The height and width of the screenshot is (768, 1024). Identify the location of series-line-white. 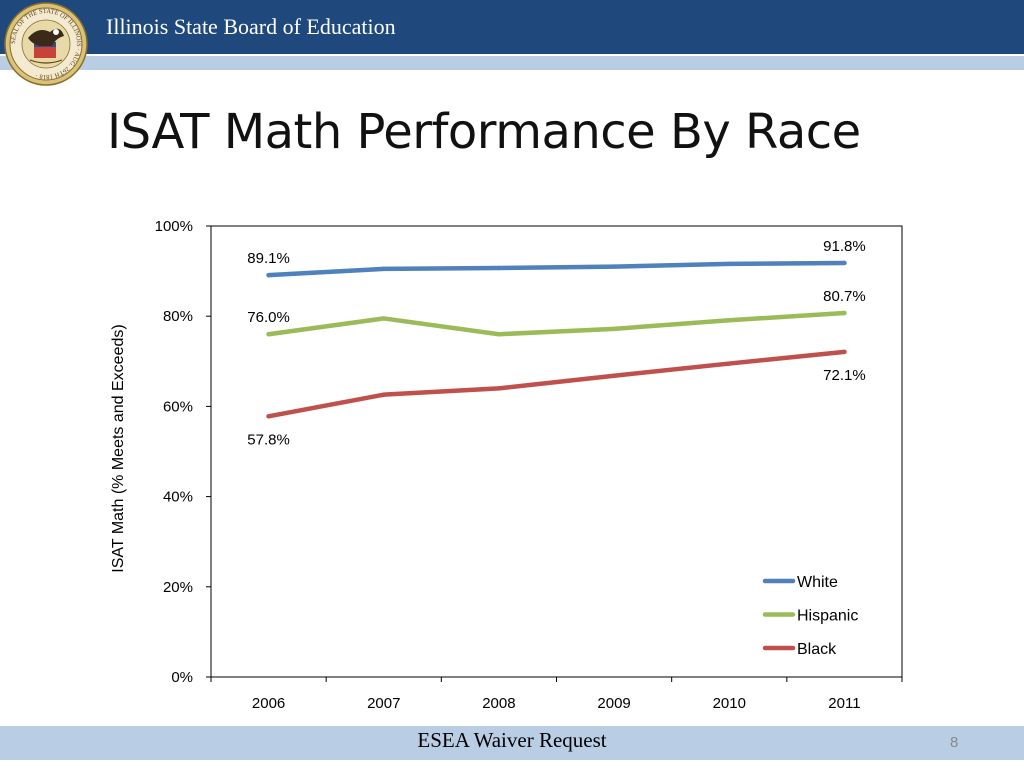
(556, 269).